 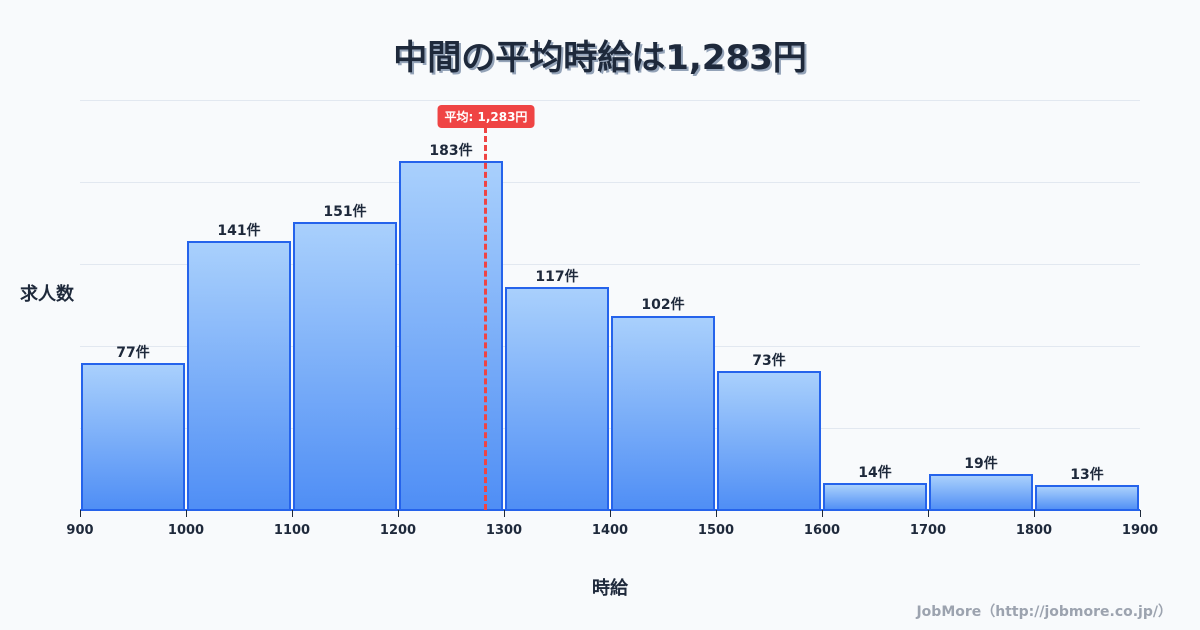 What do you see at coordinates (1044, 612) in the screenshot?
I see `credit-text: JobMore（http://jobmore.co.jp/）` at bounding box center [1044, 612].